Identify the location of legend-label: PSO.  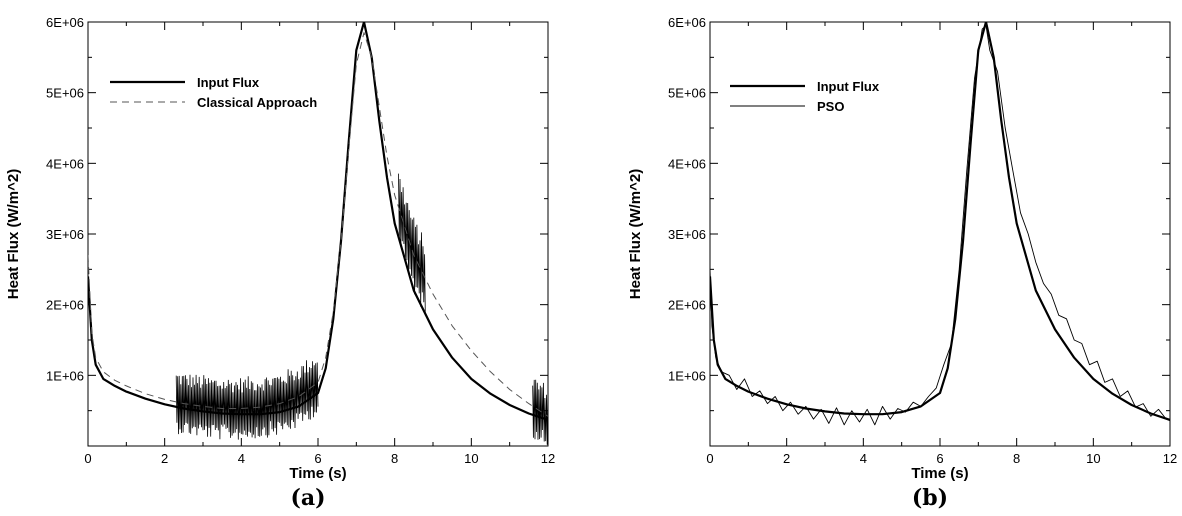
(830, 106).